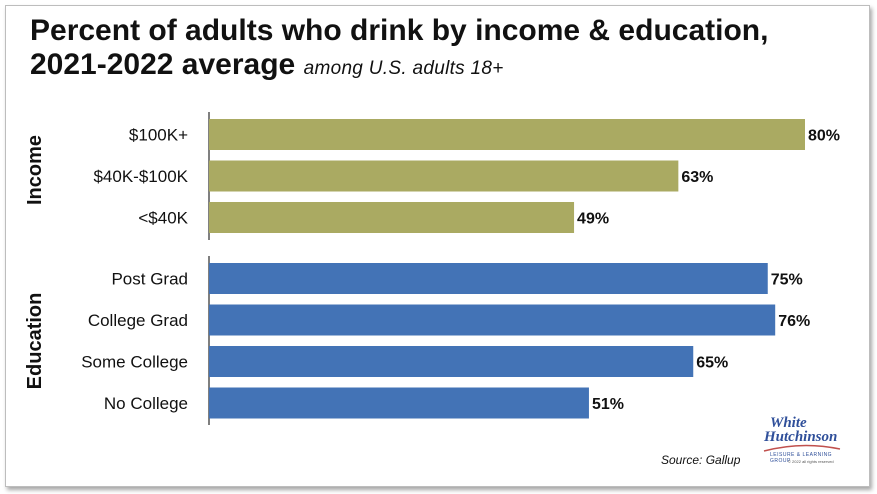  I want to click on education-category-label: No College, so click(146, 403).